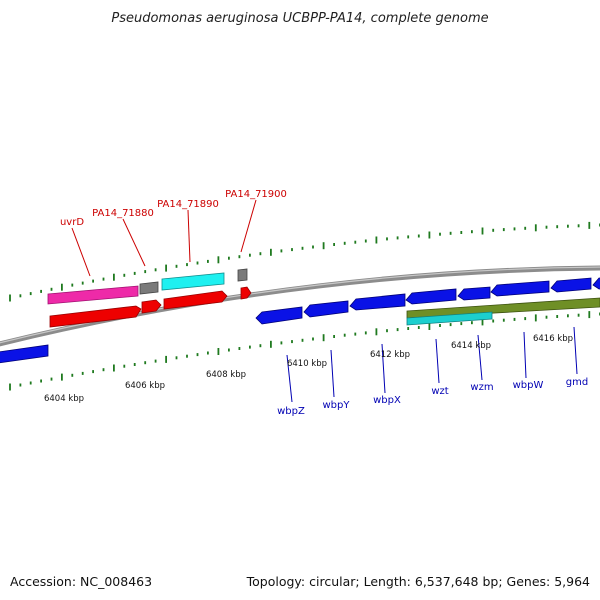 Image resolution: width=600 pixels, height=600 pixels. What do you see at coordinates (256, 194) in the screenshot?
I see `gene-label-PA14_71900: PA14_71900` at bounding box center [256, 194].